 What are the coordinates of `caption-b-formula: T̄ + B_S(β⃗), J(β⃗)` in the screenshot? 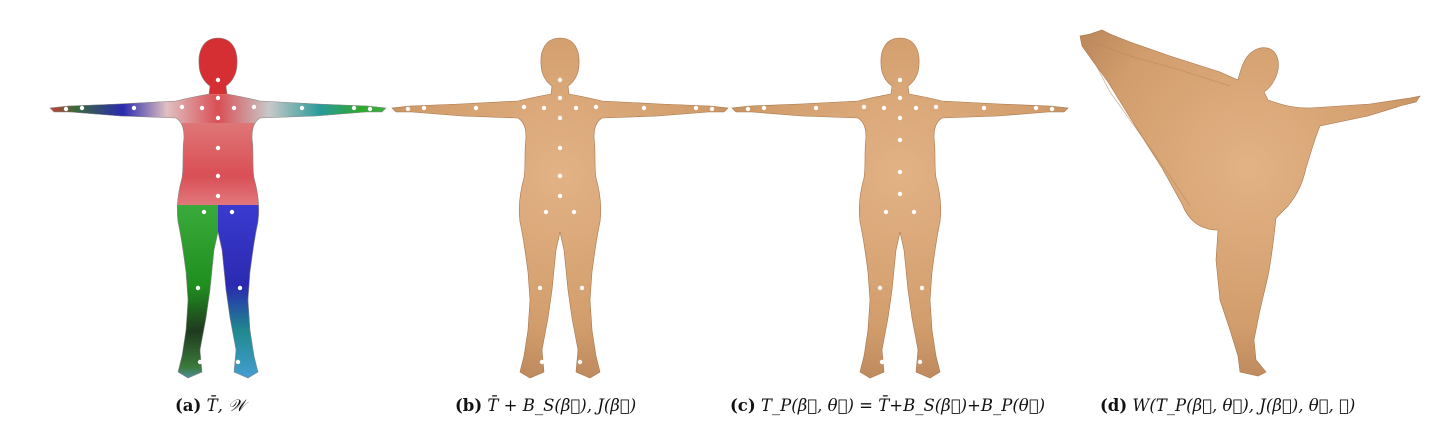 It's located at (562, 405).